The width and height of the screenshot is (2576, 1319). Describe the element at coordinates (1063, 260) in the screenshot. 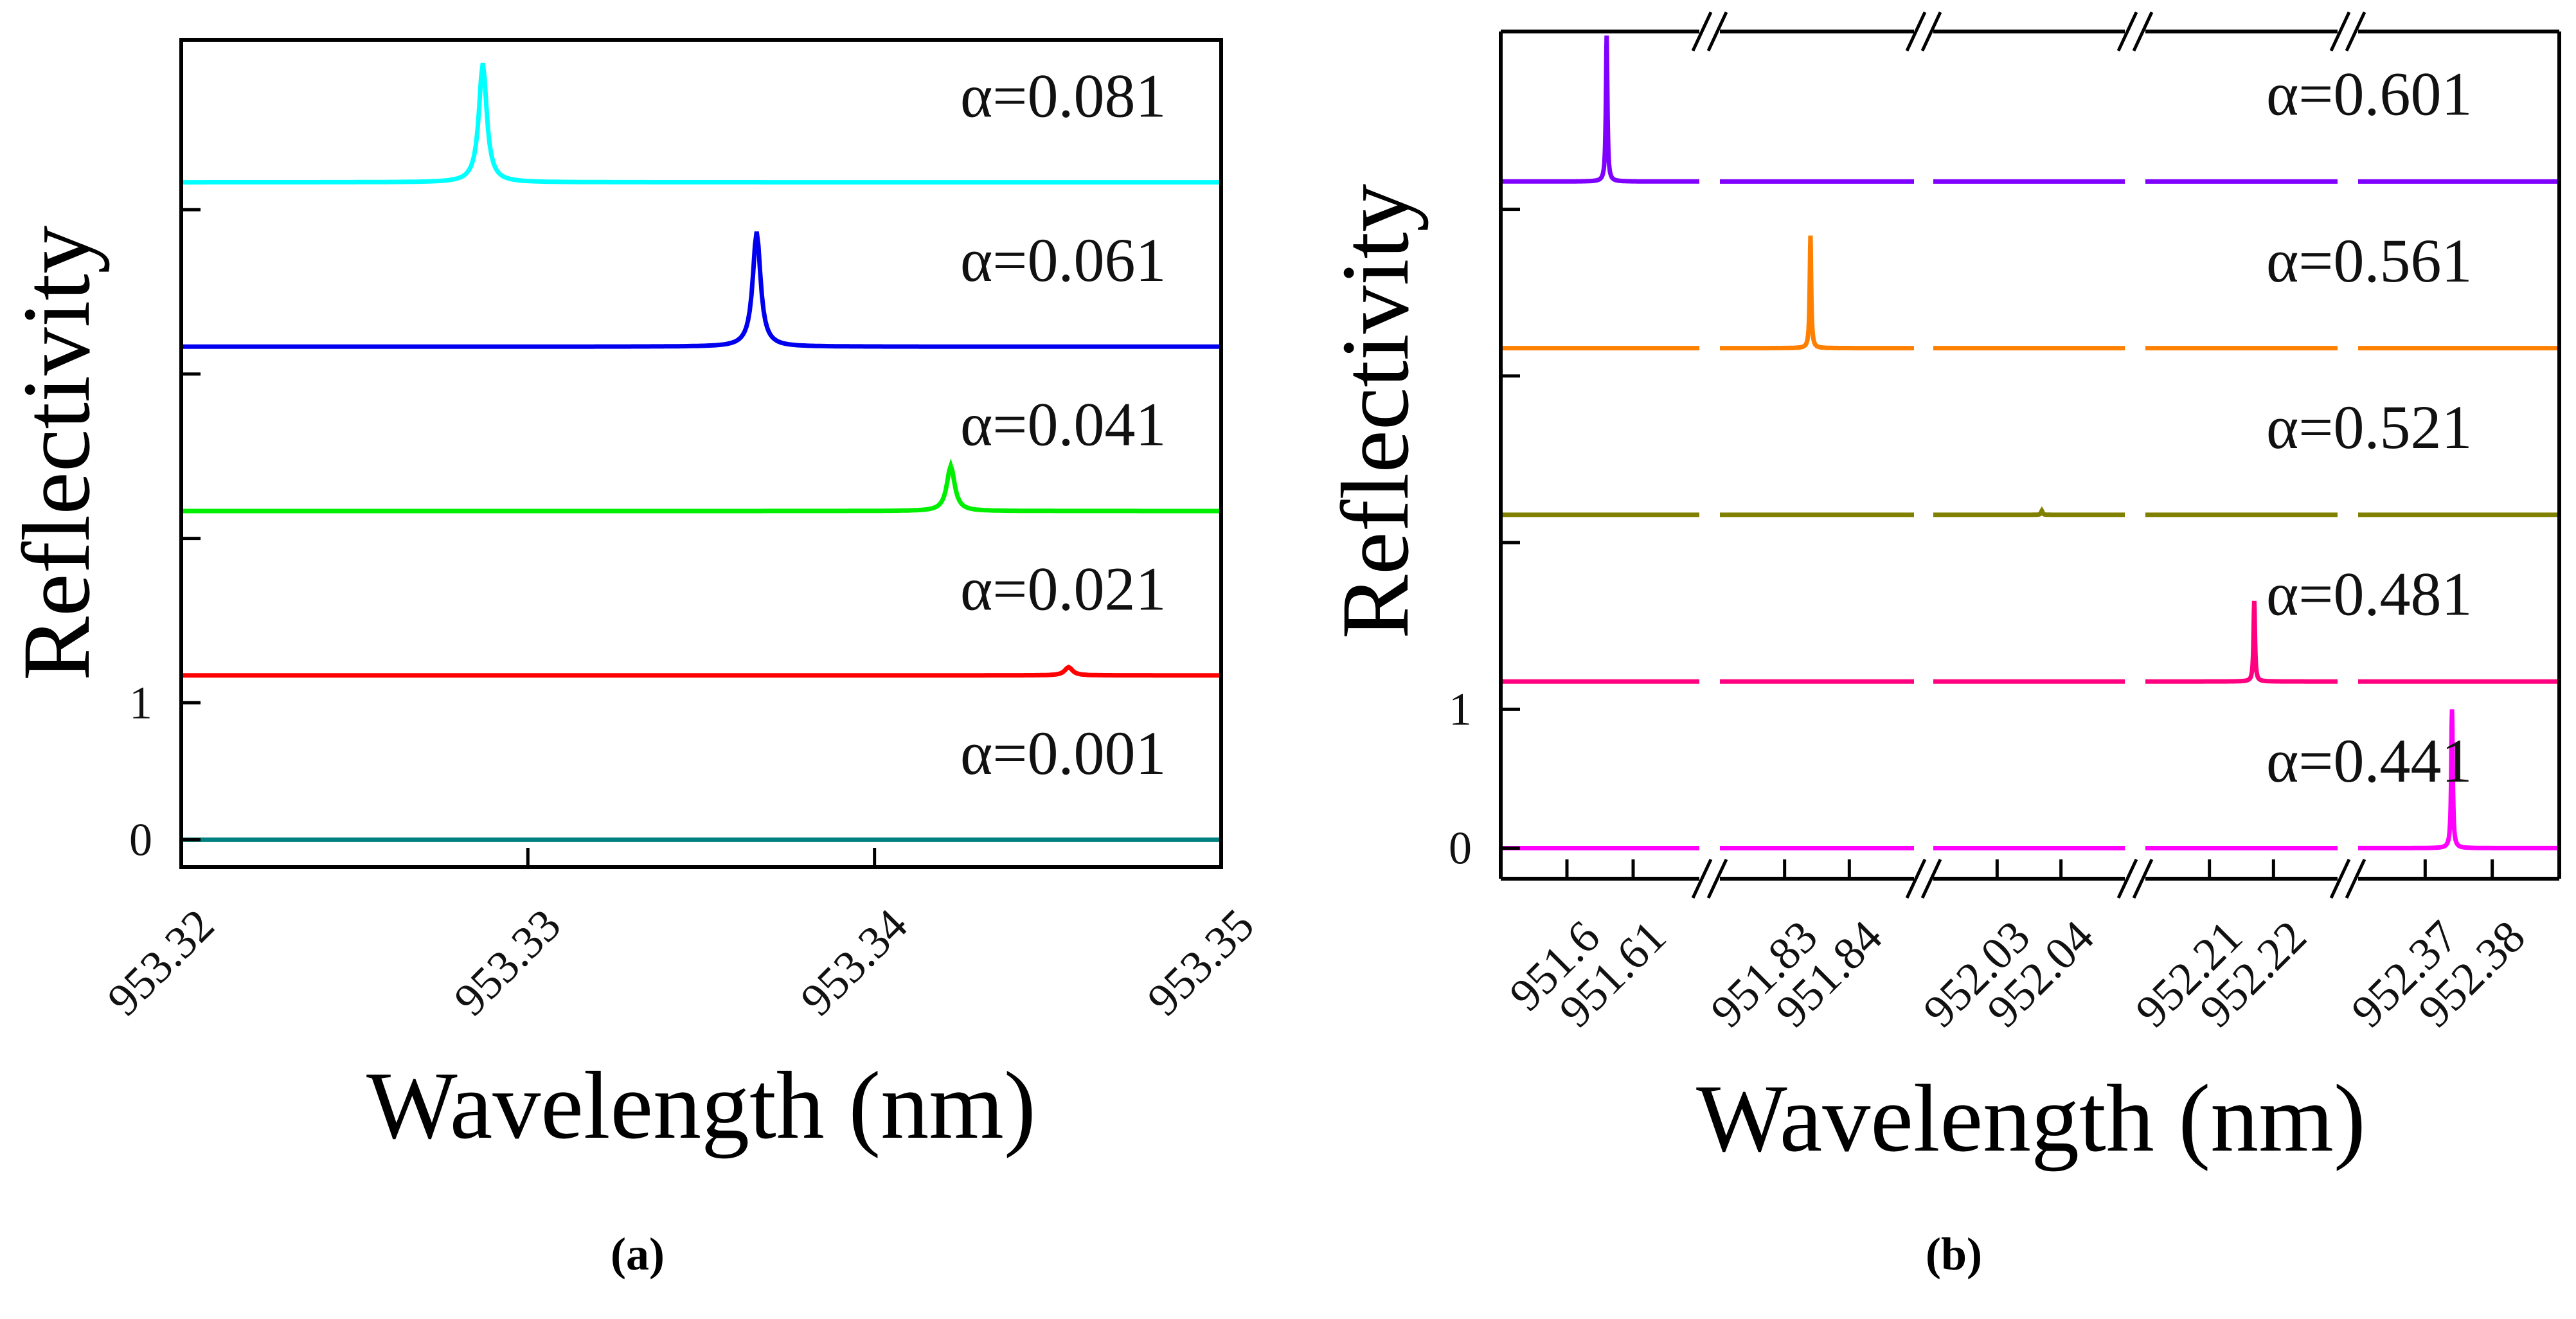

I see `series-label: α=0.061` at that location.